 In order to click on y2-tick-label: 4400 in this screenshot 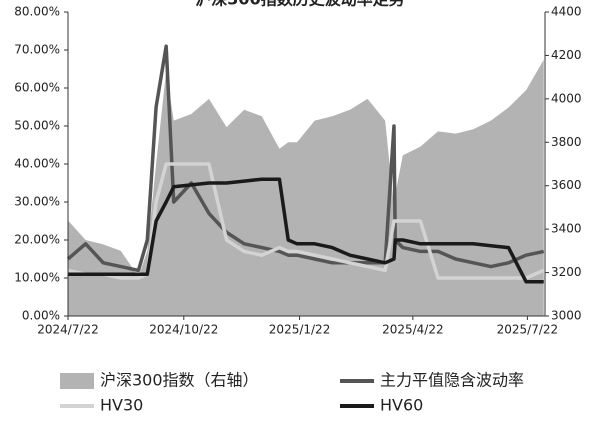, I will do `click(566, 12)`.